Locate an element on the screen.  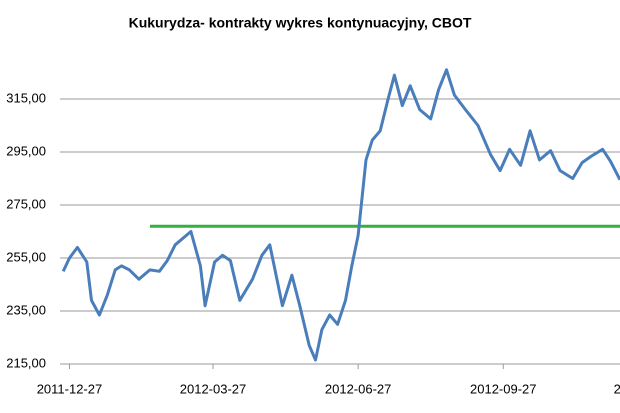
y-tick-label: 215,00 is located at coordinates (26, 362).